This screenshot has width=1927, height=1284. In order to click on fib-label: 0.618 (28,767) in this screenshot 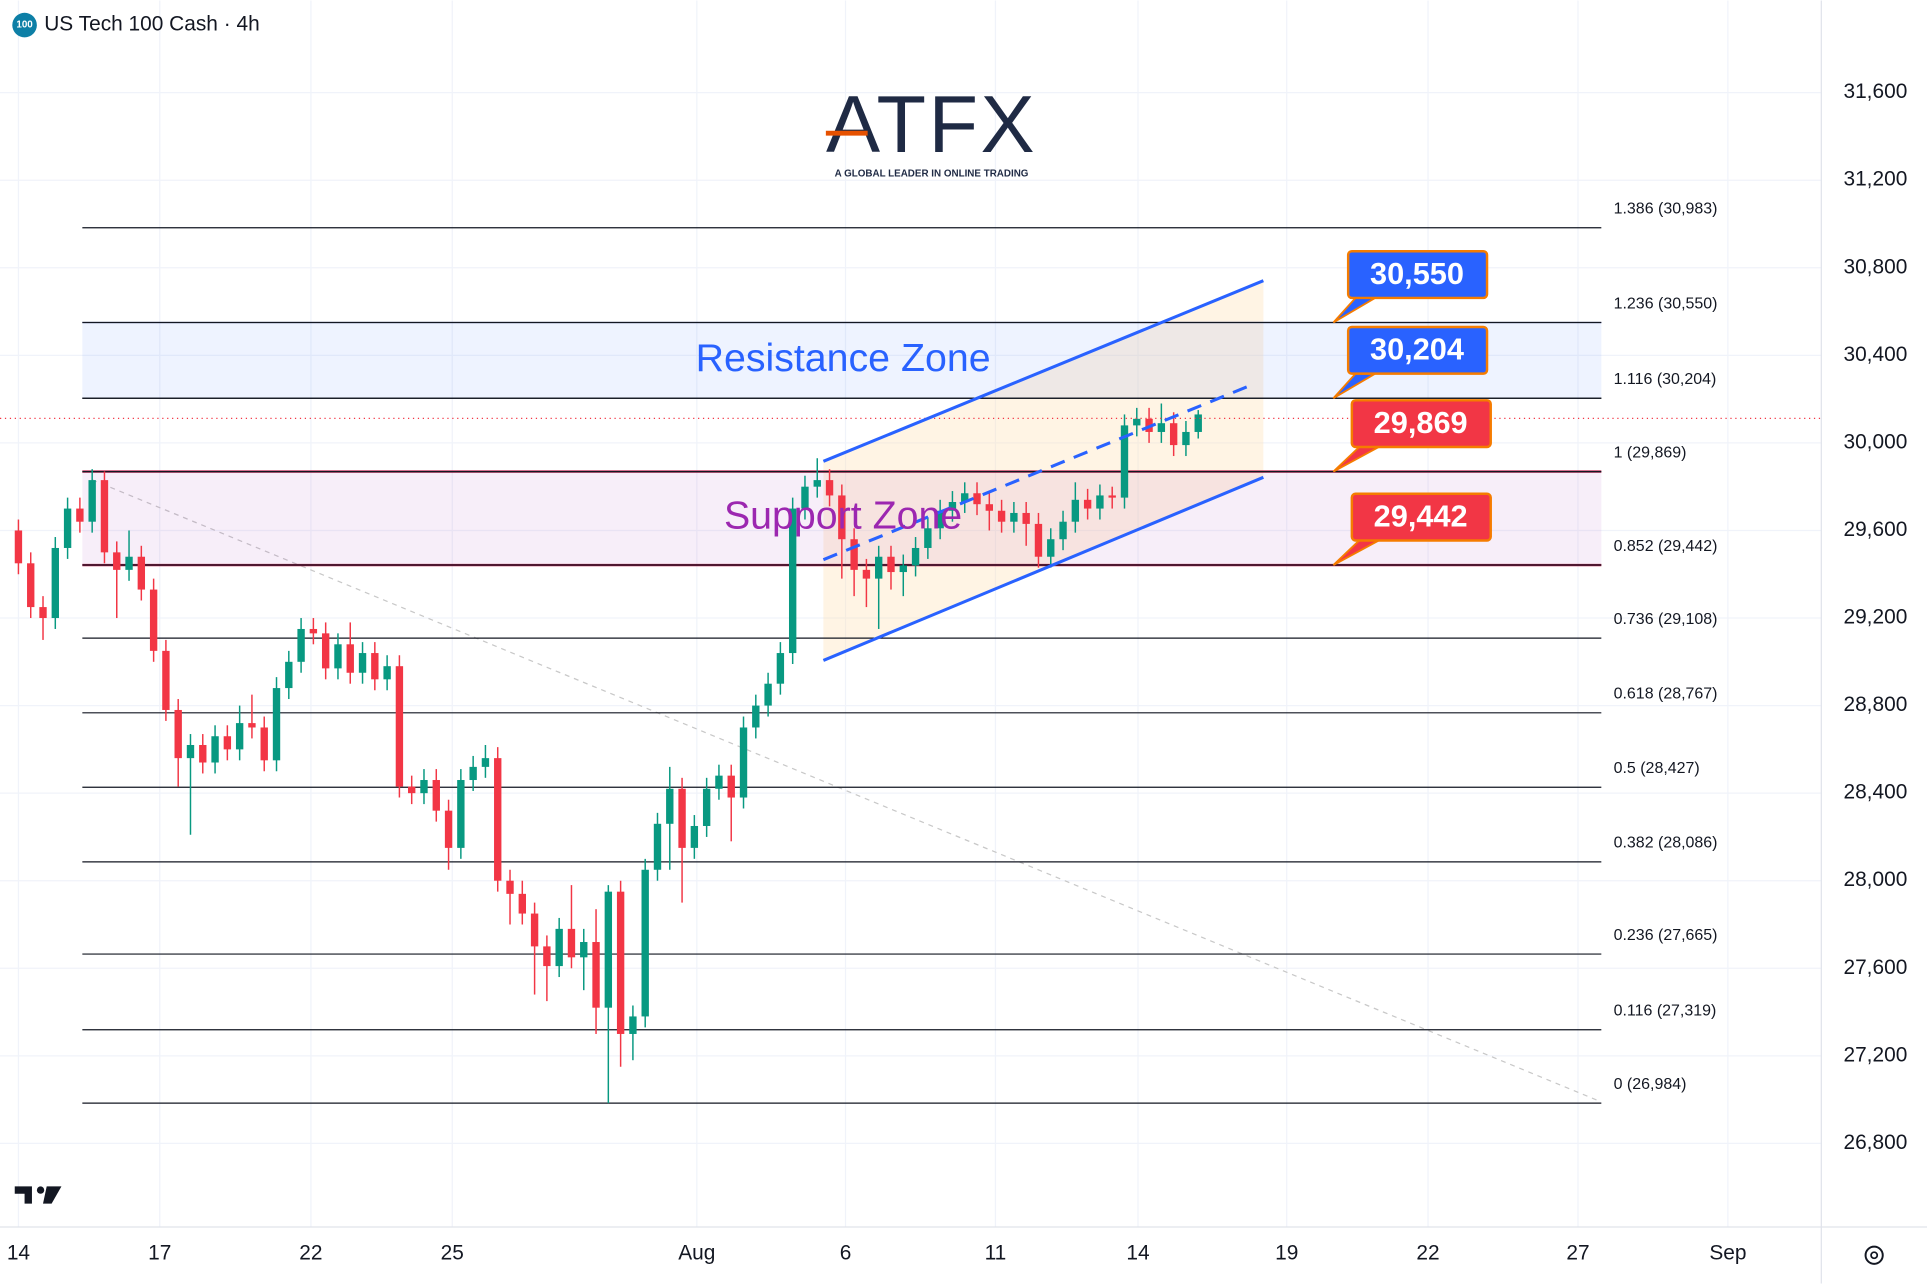, I will do `click(1666, 694)`.